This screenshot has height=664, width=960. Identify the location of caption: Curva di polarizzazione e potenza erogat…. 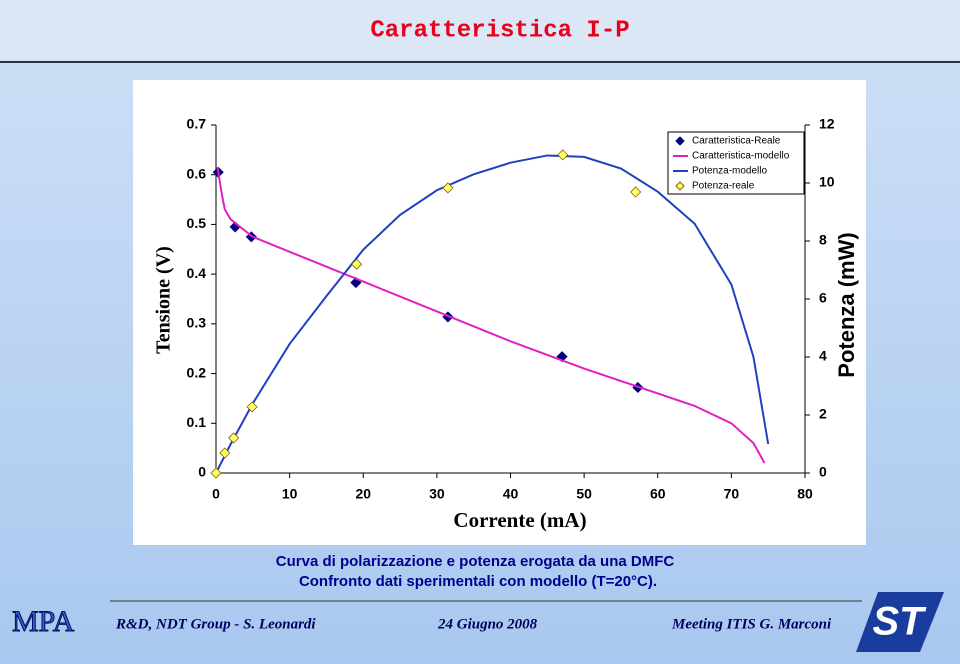
(475, 561).